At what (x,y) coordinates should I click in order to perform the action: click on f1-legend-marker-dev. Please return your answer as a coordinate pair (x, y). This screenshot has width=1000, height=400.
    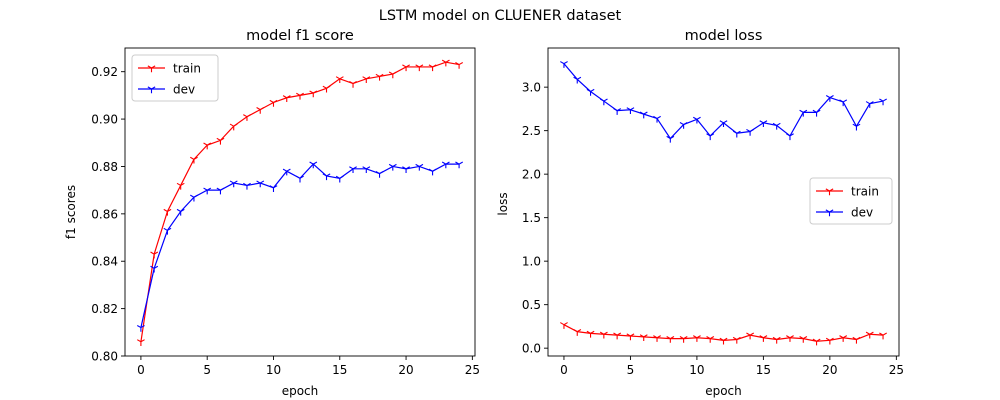
    Looking at the image, I should click on (151, 90).